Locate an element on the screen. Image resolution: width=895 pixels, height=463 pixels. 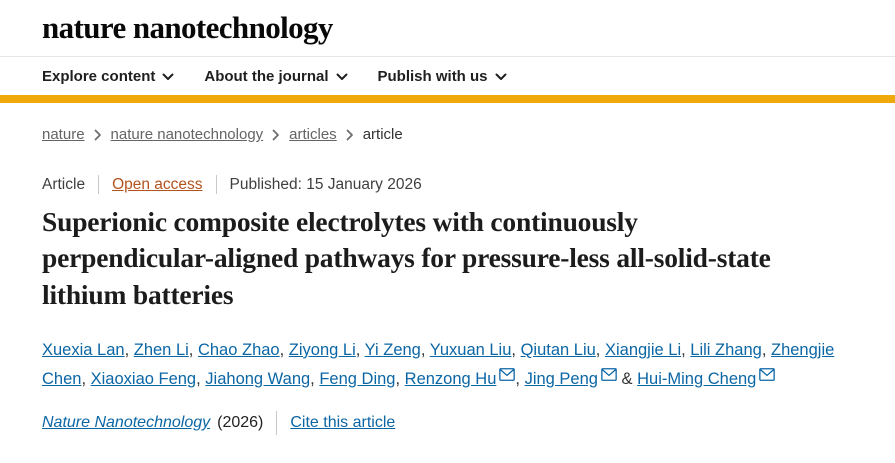
nav-item-about-the-journal: About the journal is located at coordinates (276, 76).